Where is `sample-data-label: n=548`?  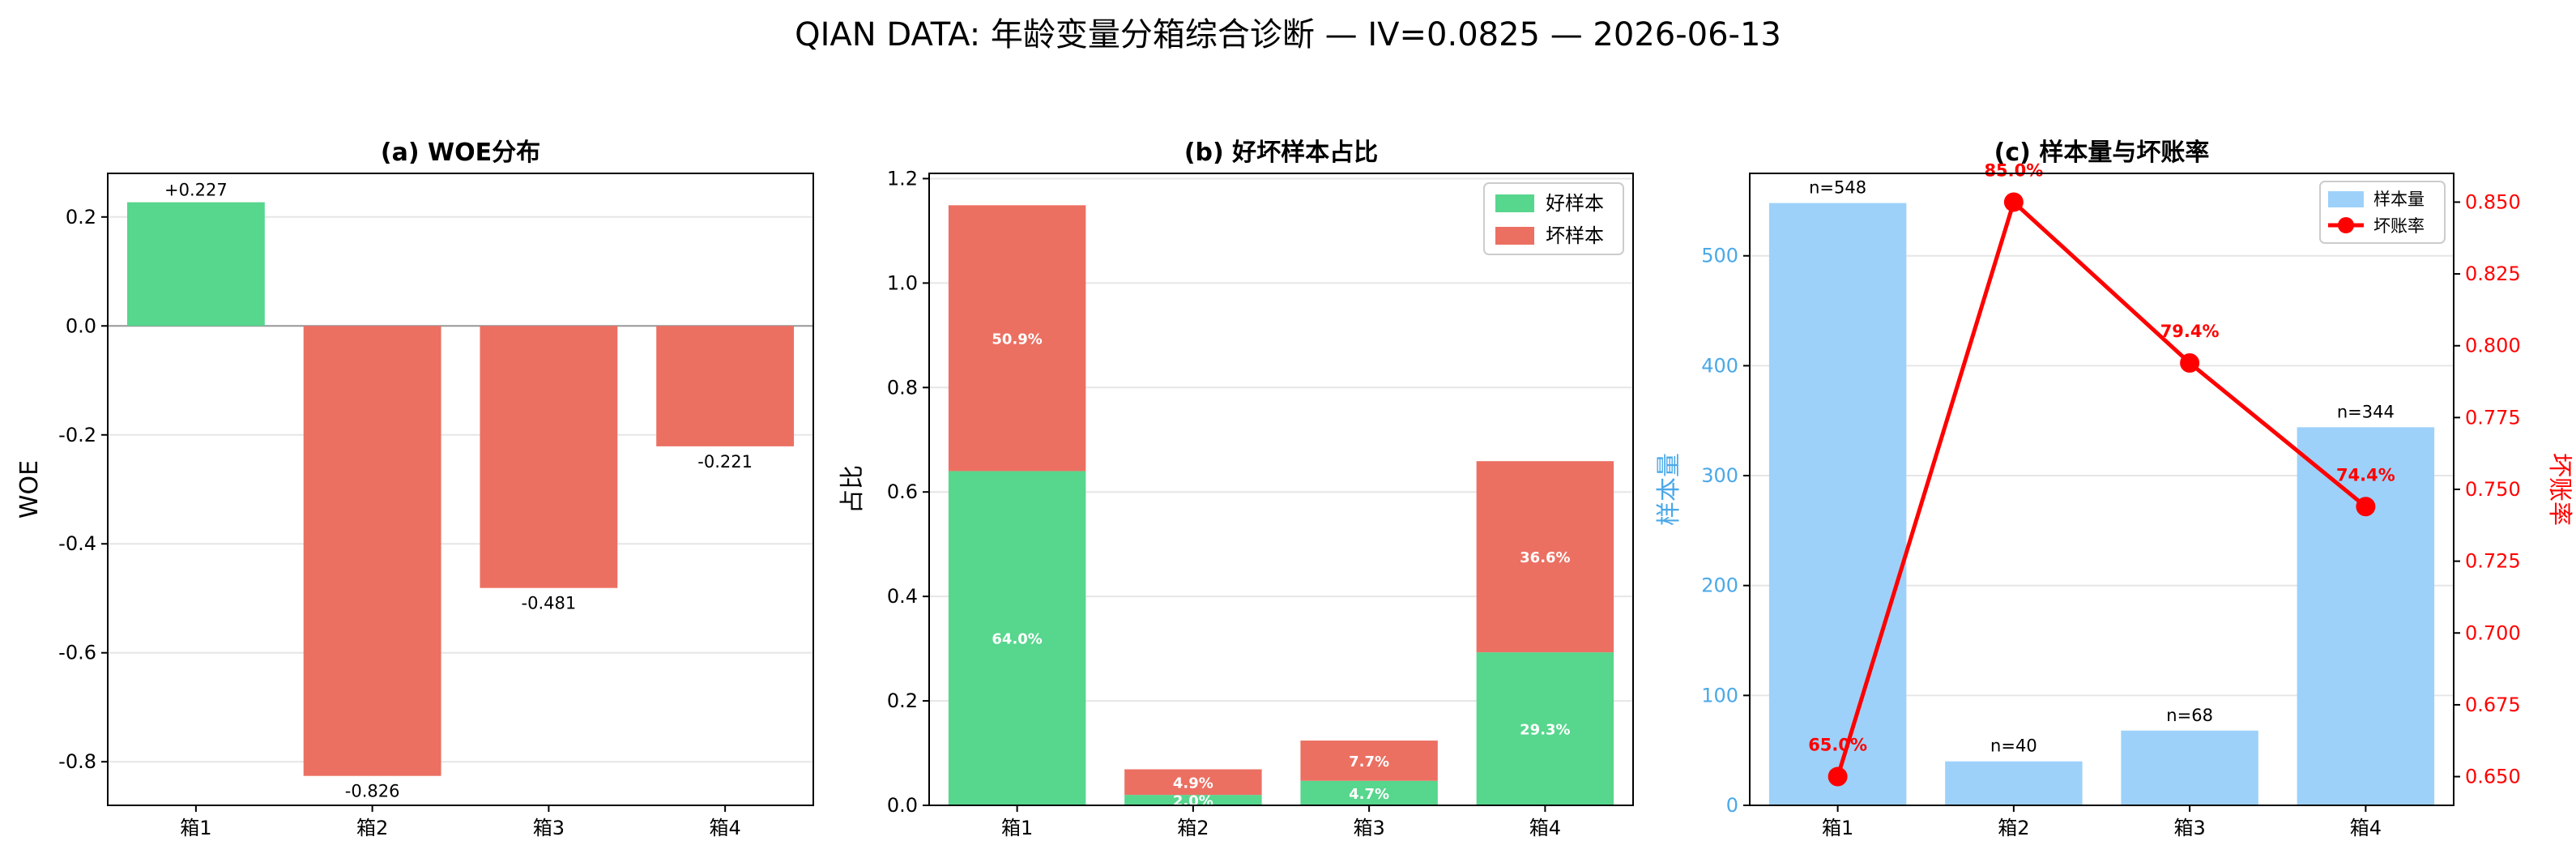
sample-data-label: n=548 is located at coordinates (1838, 188).